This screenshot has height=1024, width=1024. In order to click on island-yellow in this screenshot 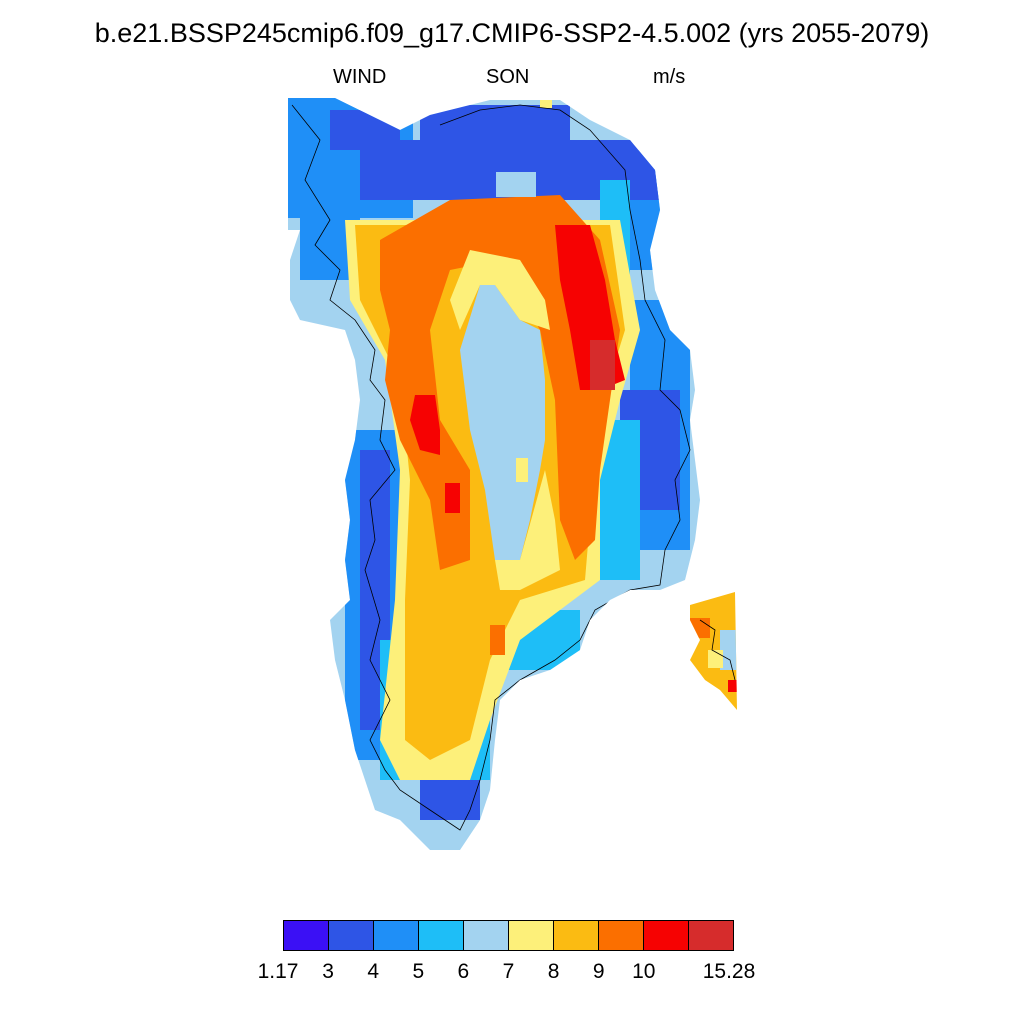, I will do `click(715, 659)`.